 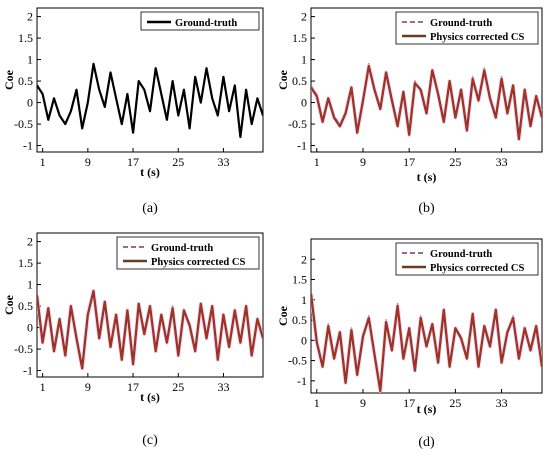 I want to click on series-line-physics-corrected-cs, so click(x=150, y=329).